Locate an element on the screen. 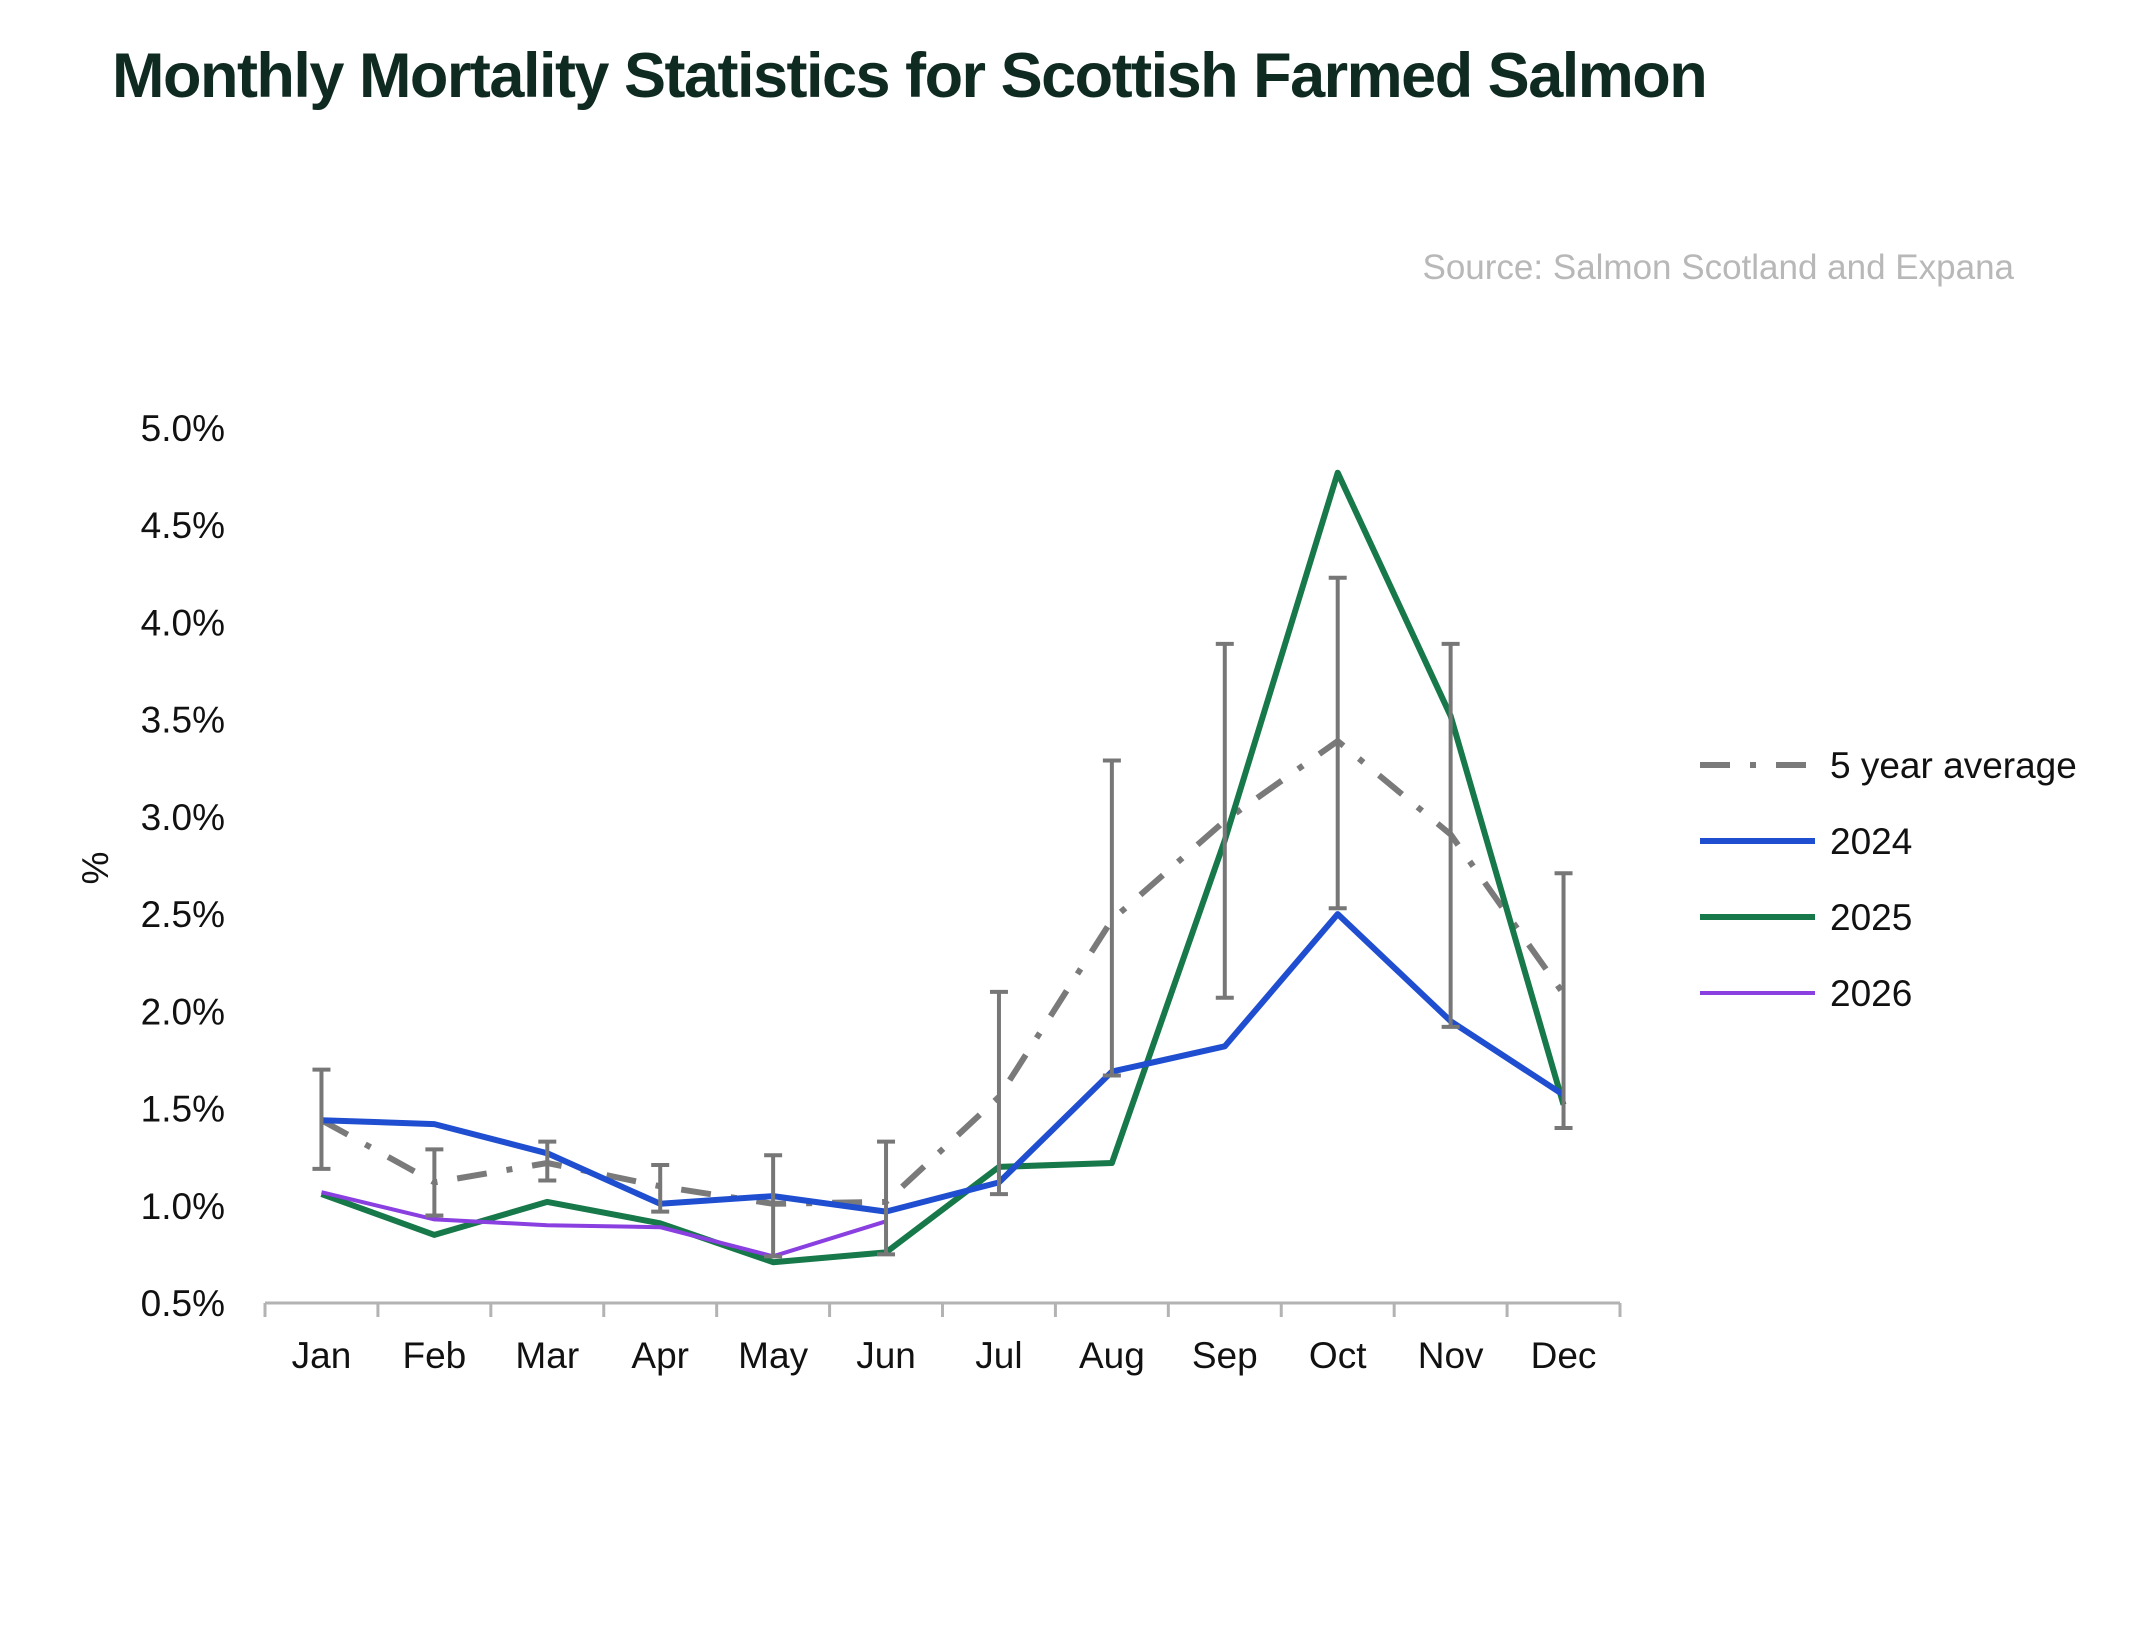 This screenshot has width=2141, height=1630. y-tick-label: 0.5% is located at coordinates (183, 1303).